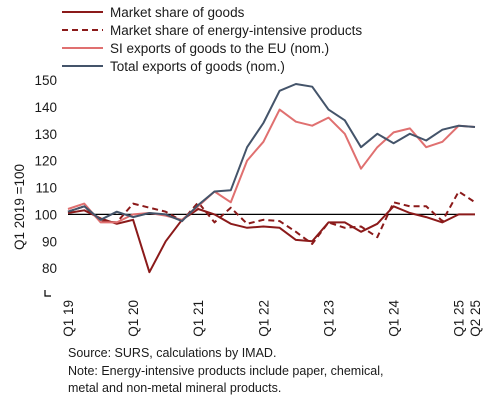  What do you see at coordinates (45, 134) in the screenshot?
I see `y-tick-label: 130` at bounding box center [45, 134].